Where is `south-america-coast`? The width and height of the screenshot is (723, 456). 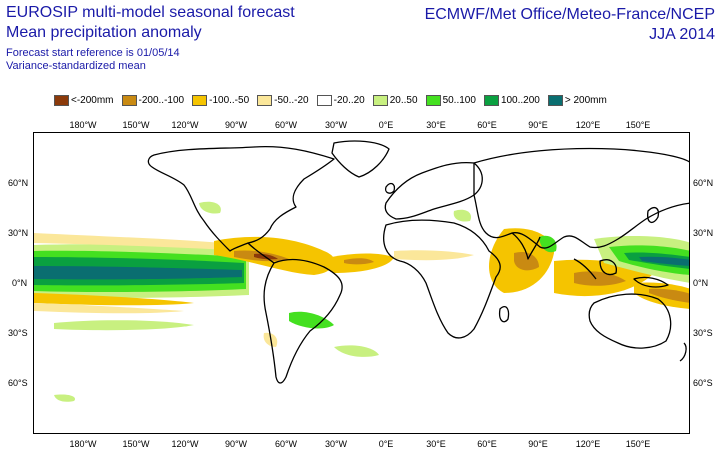 south-america-coast is located at coordinates (303, 321).